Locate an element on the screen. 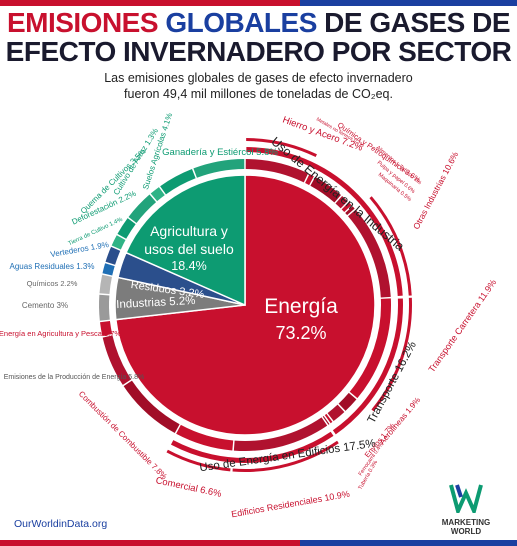  title-line-2: EFECTO INVERNADERO POR SECTOR is located at coordinates (258, 51).